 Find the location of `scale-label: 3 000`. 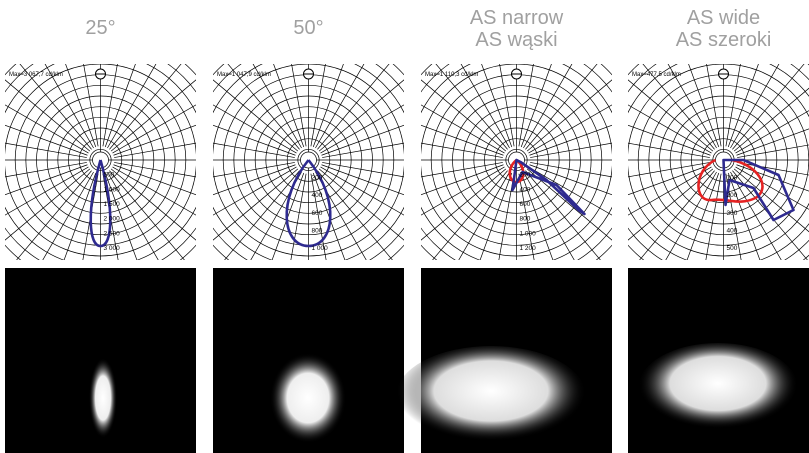

scale-label: 3 000 is located at coordinates (112, 248).